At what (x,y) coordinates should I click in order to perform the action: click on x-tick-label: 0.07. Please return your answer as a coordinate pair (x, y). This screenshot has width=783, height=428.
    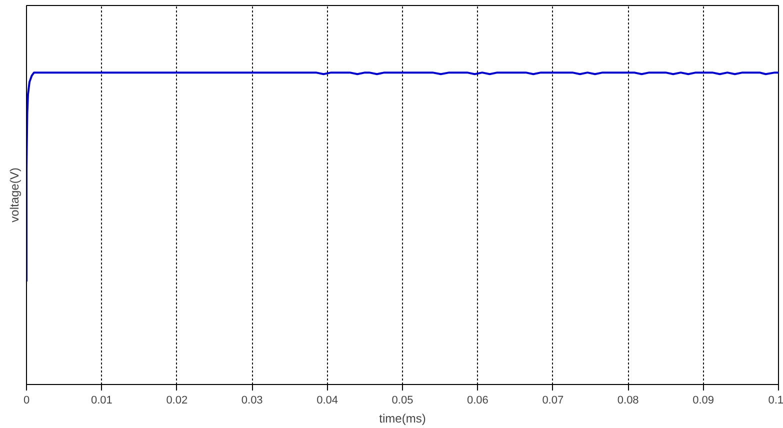
    Looking at the image, I should click on (553, 400).